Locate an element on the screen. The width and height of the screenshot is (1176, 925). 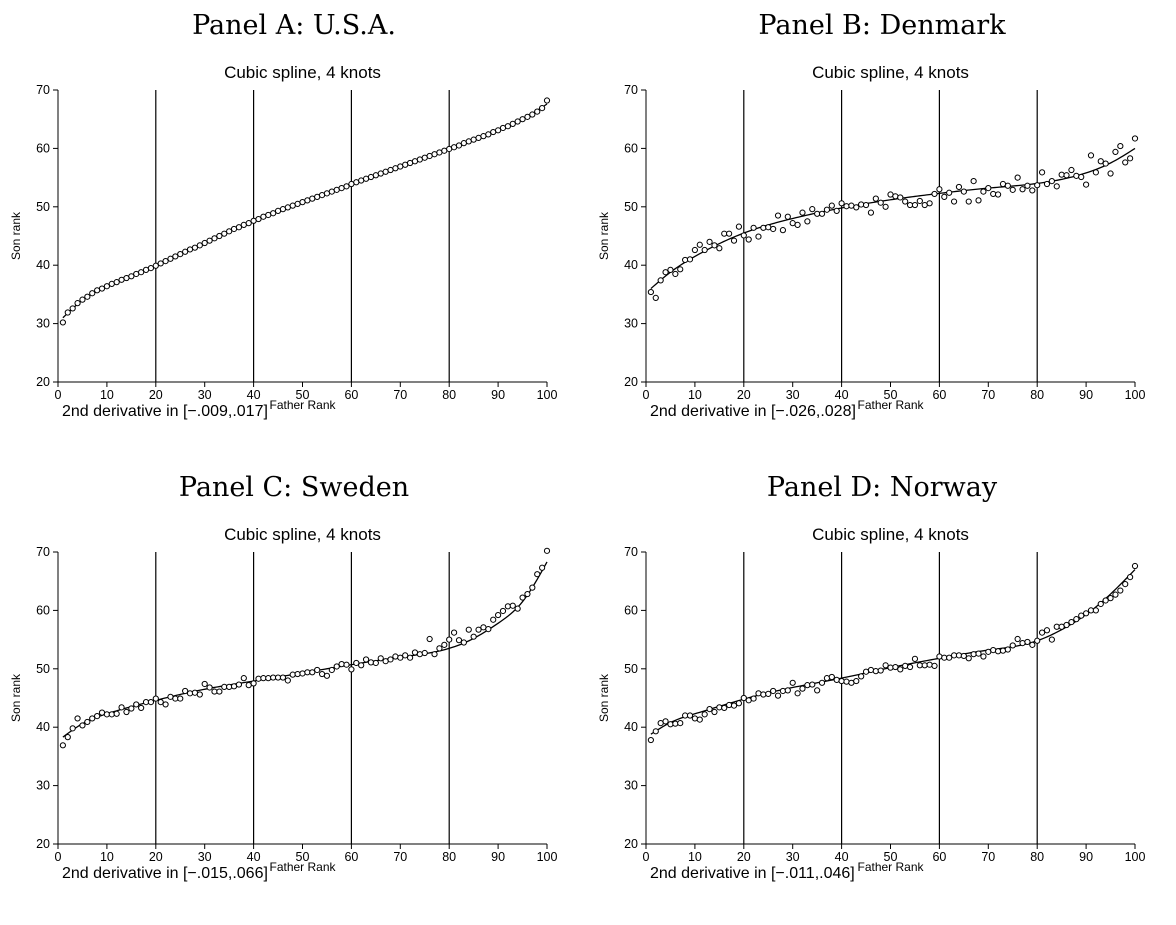
x-tick-label: 30 is located at coordinates (793, 857).